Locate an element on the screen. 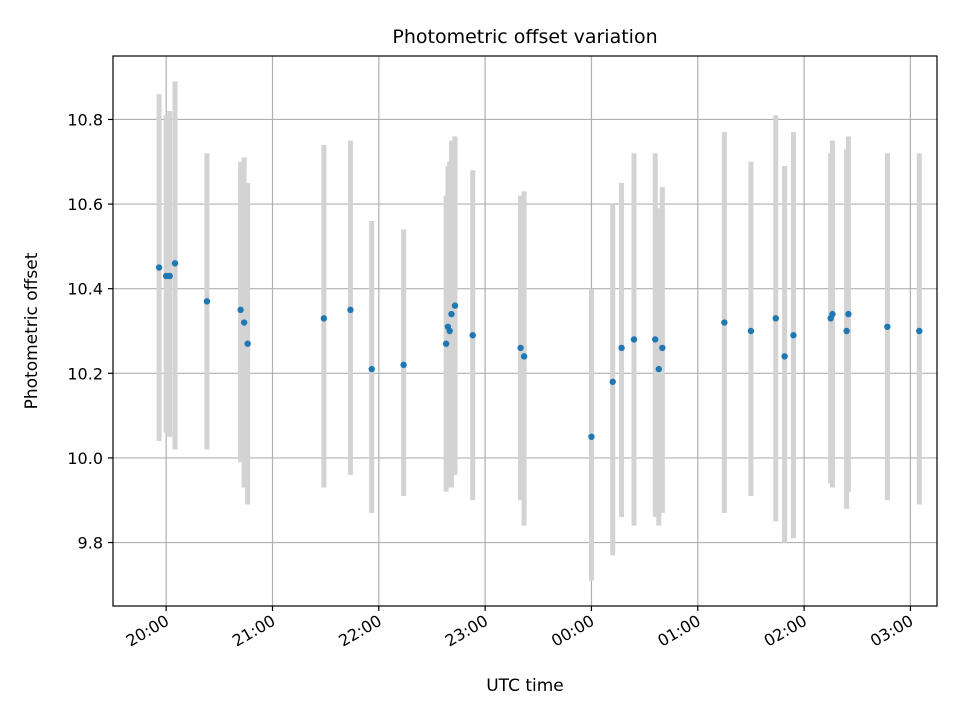  y-tick-label: 10.2 is located at coordinates (85, 373).